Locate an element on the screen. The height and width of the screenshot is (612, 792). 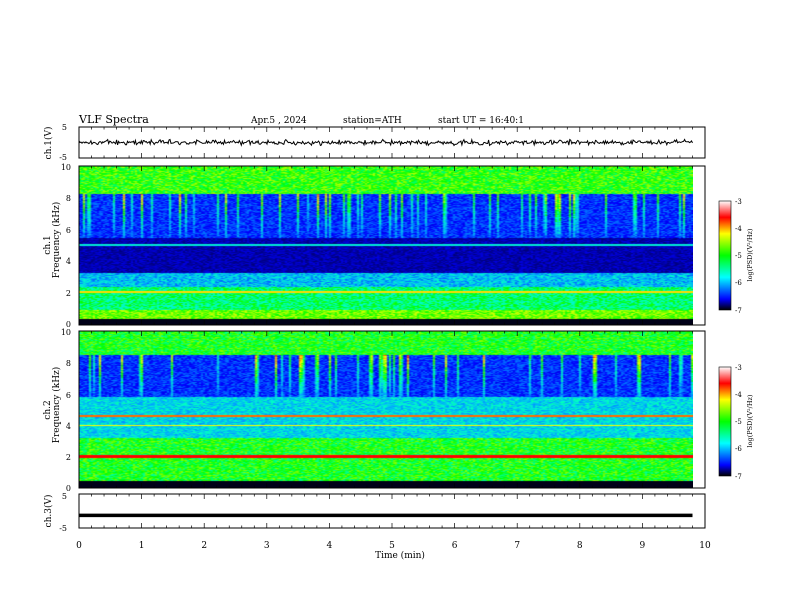
ch2-frequency-label: Frequency (kHz) is located at coordinates (56, 405).